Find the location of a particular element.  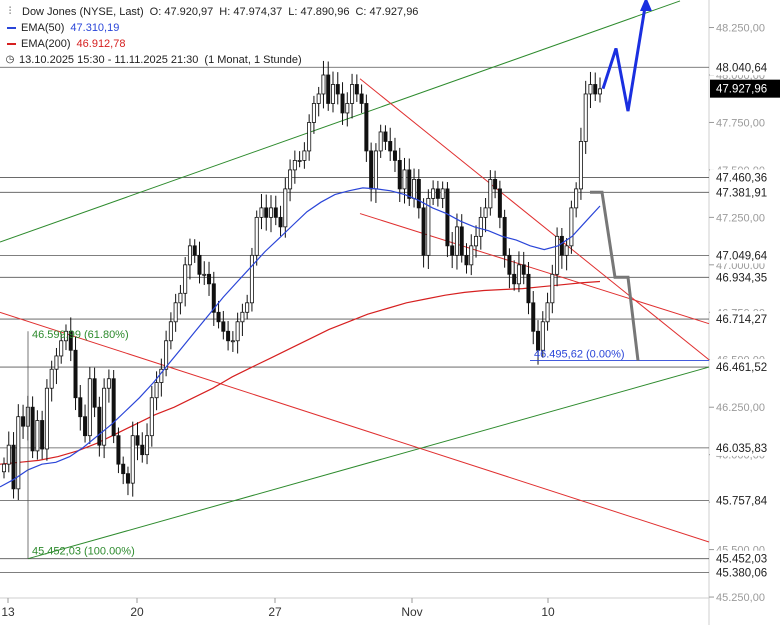

price-tick-label: 48.250,00 is located at coordinates (740, 29).